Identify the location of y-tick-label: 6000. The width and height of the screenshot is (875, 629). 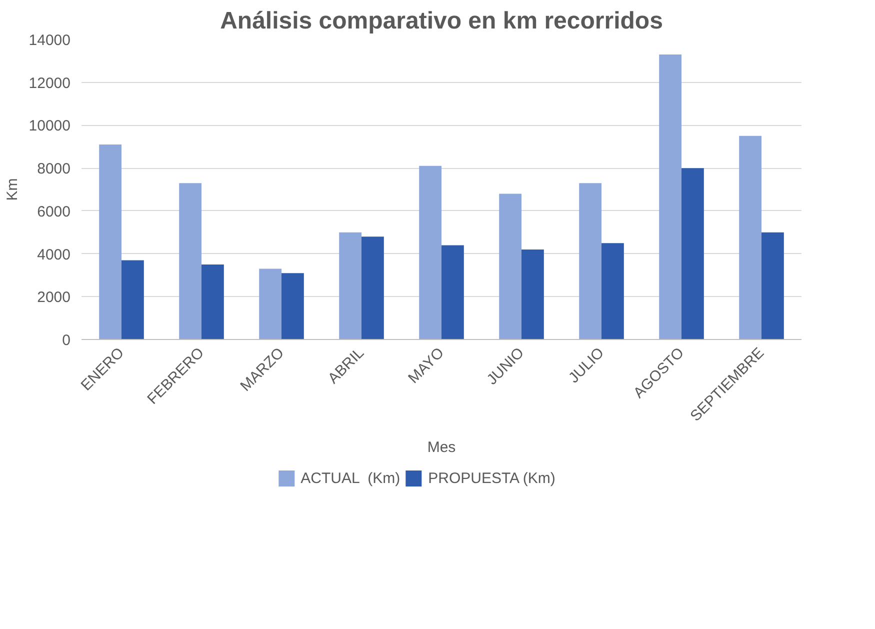
(54, 211).